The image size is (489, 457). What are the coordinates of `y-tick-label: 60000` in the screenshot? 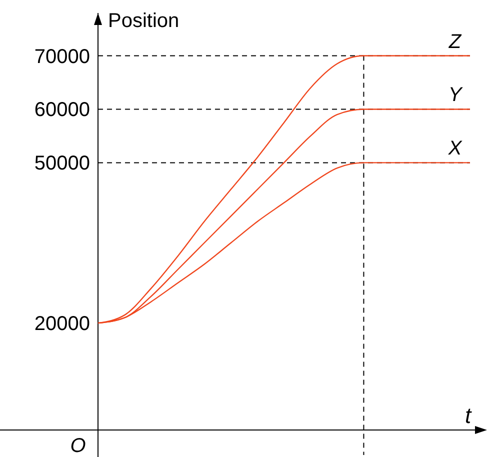 It's located at (62, 110).